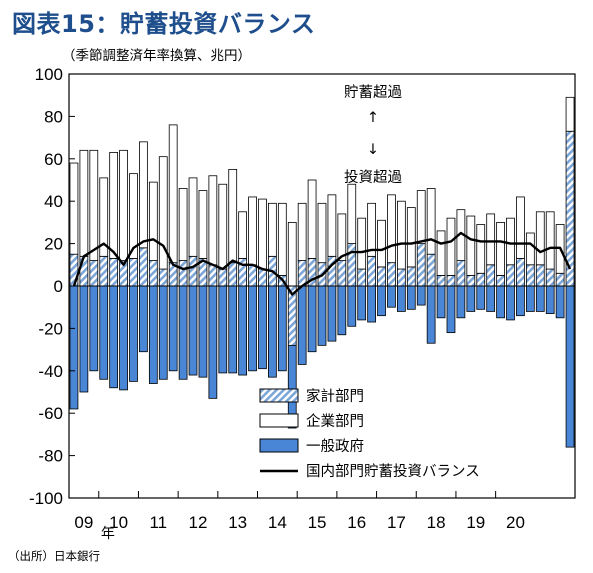  What do you see at coordinates (335, 396) in the screenshot?
I see `legend-label-household: 家計部門` at bounding box center [335, 396].